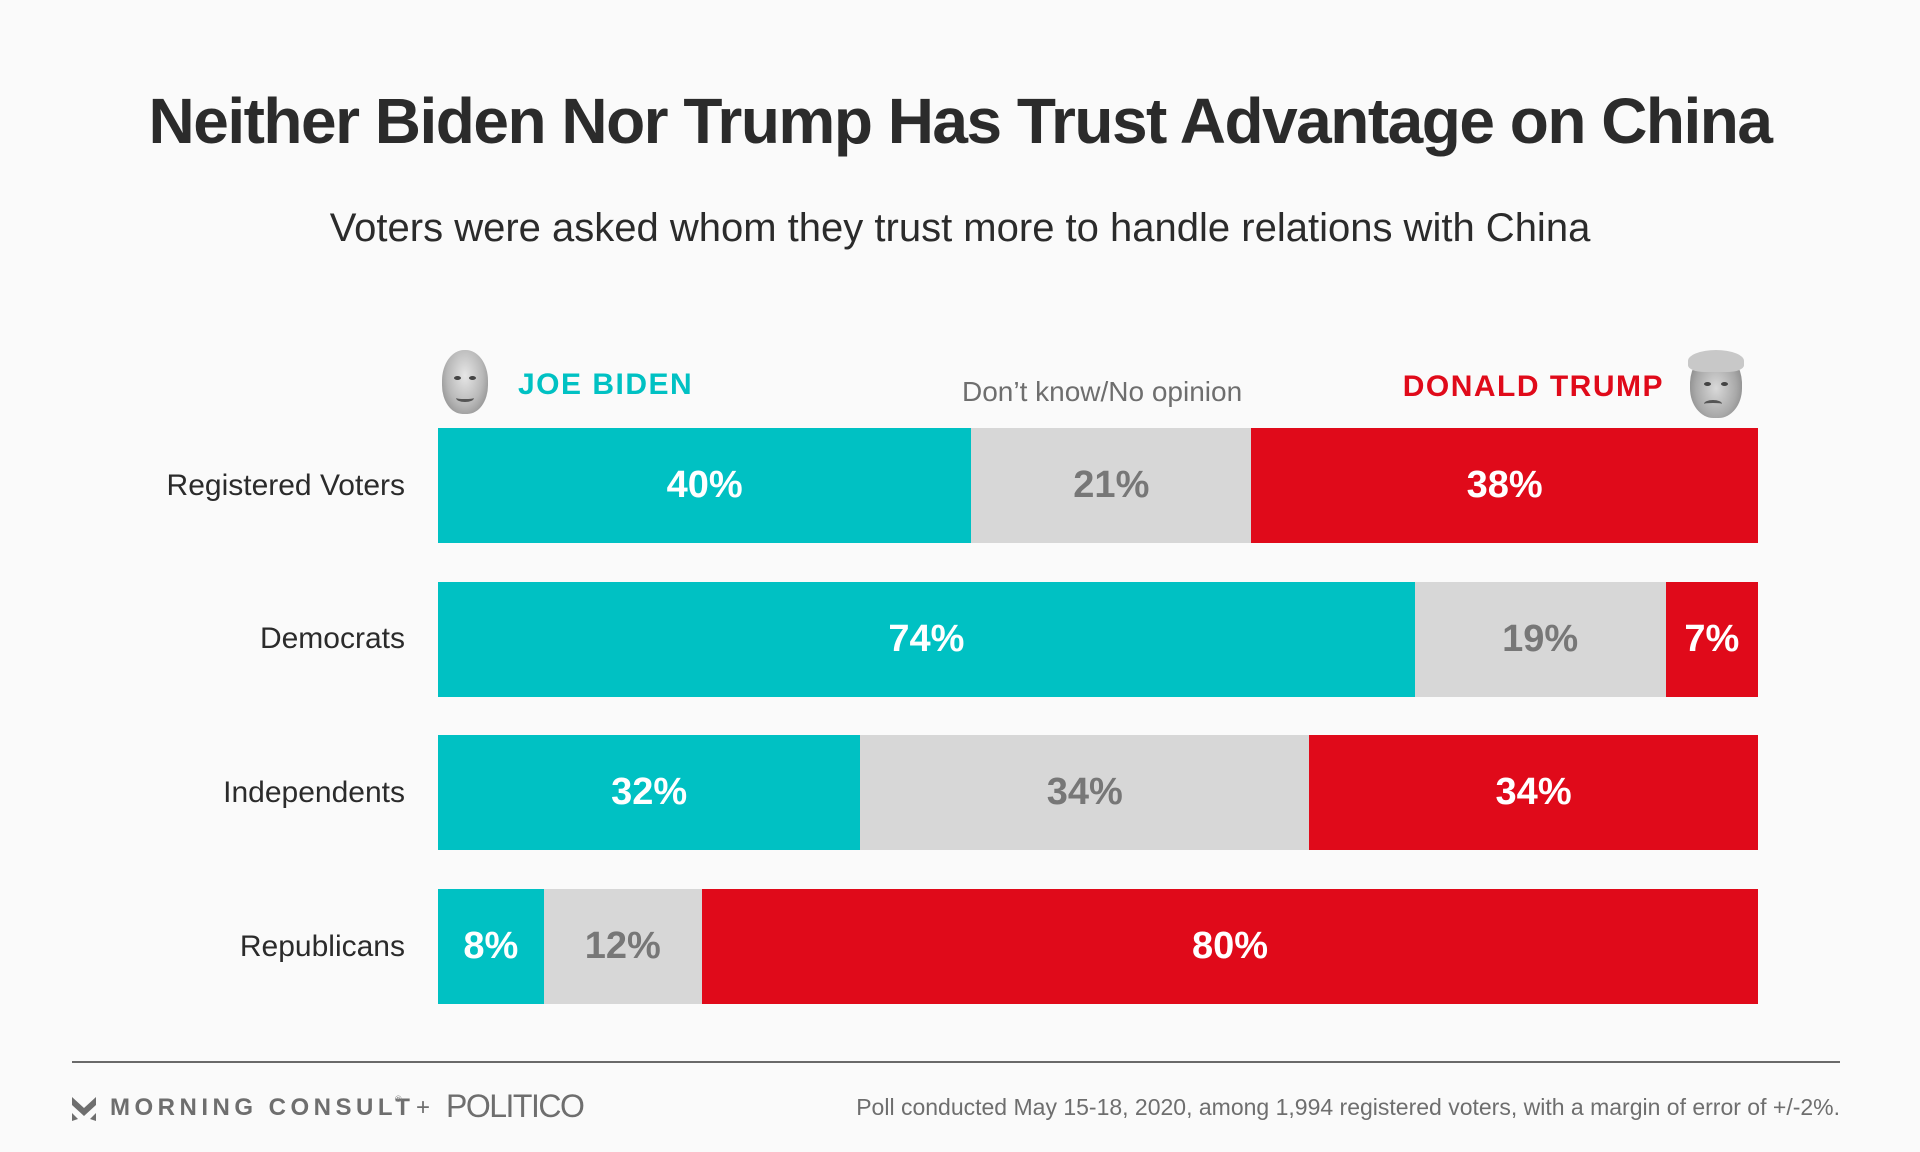 This screenshot has height=1152, width=1920. I want to click on category-label: Independents, so click(314, 792).